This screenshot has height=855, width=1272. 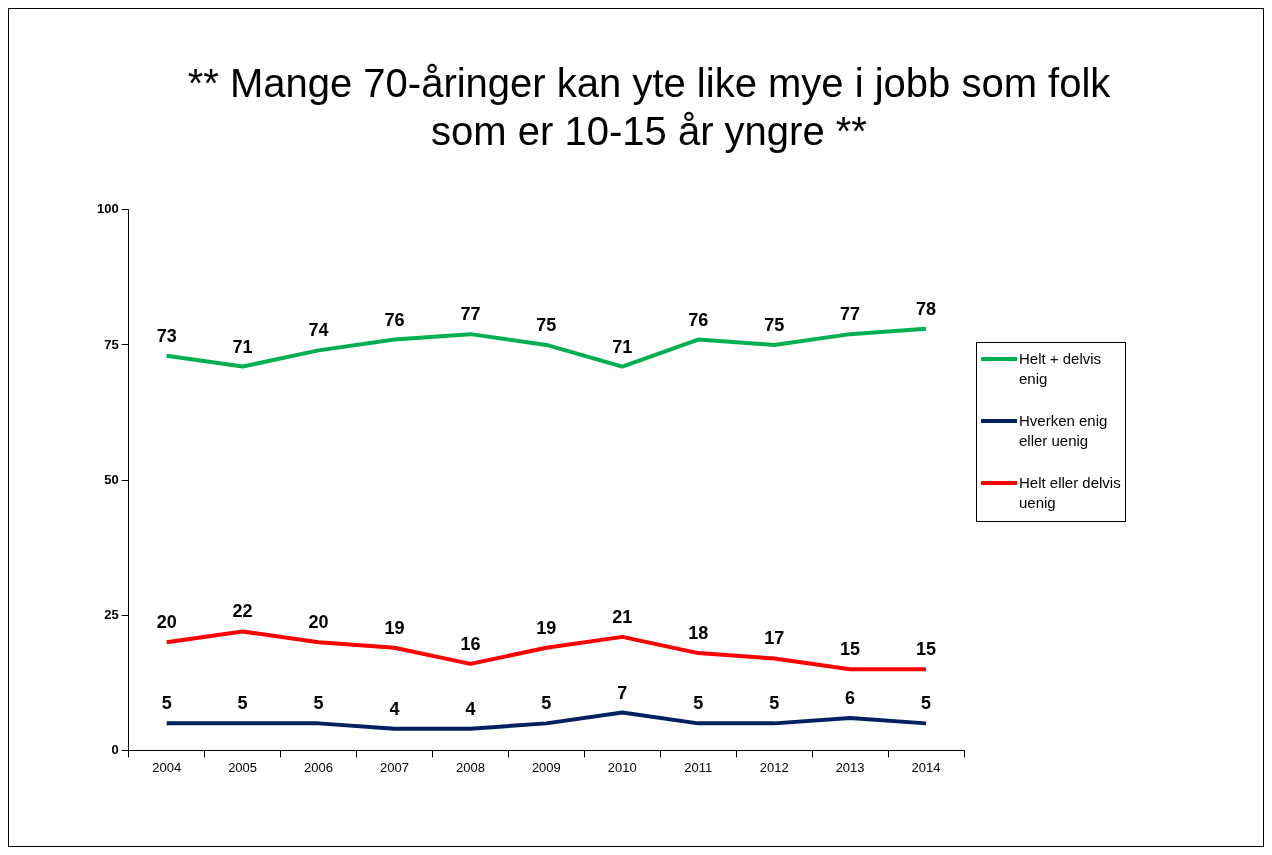 What do you see at coordinates (774, 767) in the screenshot?
I see `x-tick-label: 2012` at bounding box center [774, 767].